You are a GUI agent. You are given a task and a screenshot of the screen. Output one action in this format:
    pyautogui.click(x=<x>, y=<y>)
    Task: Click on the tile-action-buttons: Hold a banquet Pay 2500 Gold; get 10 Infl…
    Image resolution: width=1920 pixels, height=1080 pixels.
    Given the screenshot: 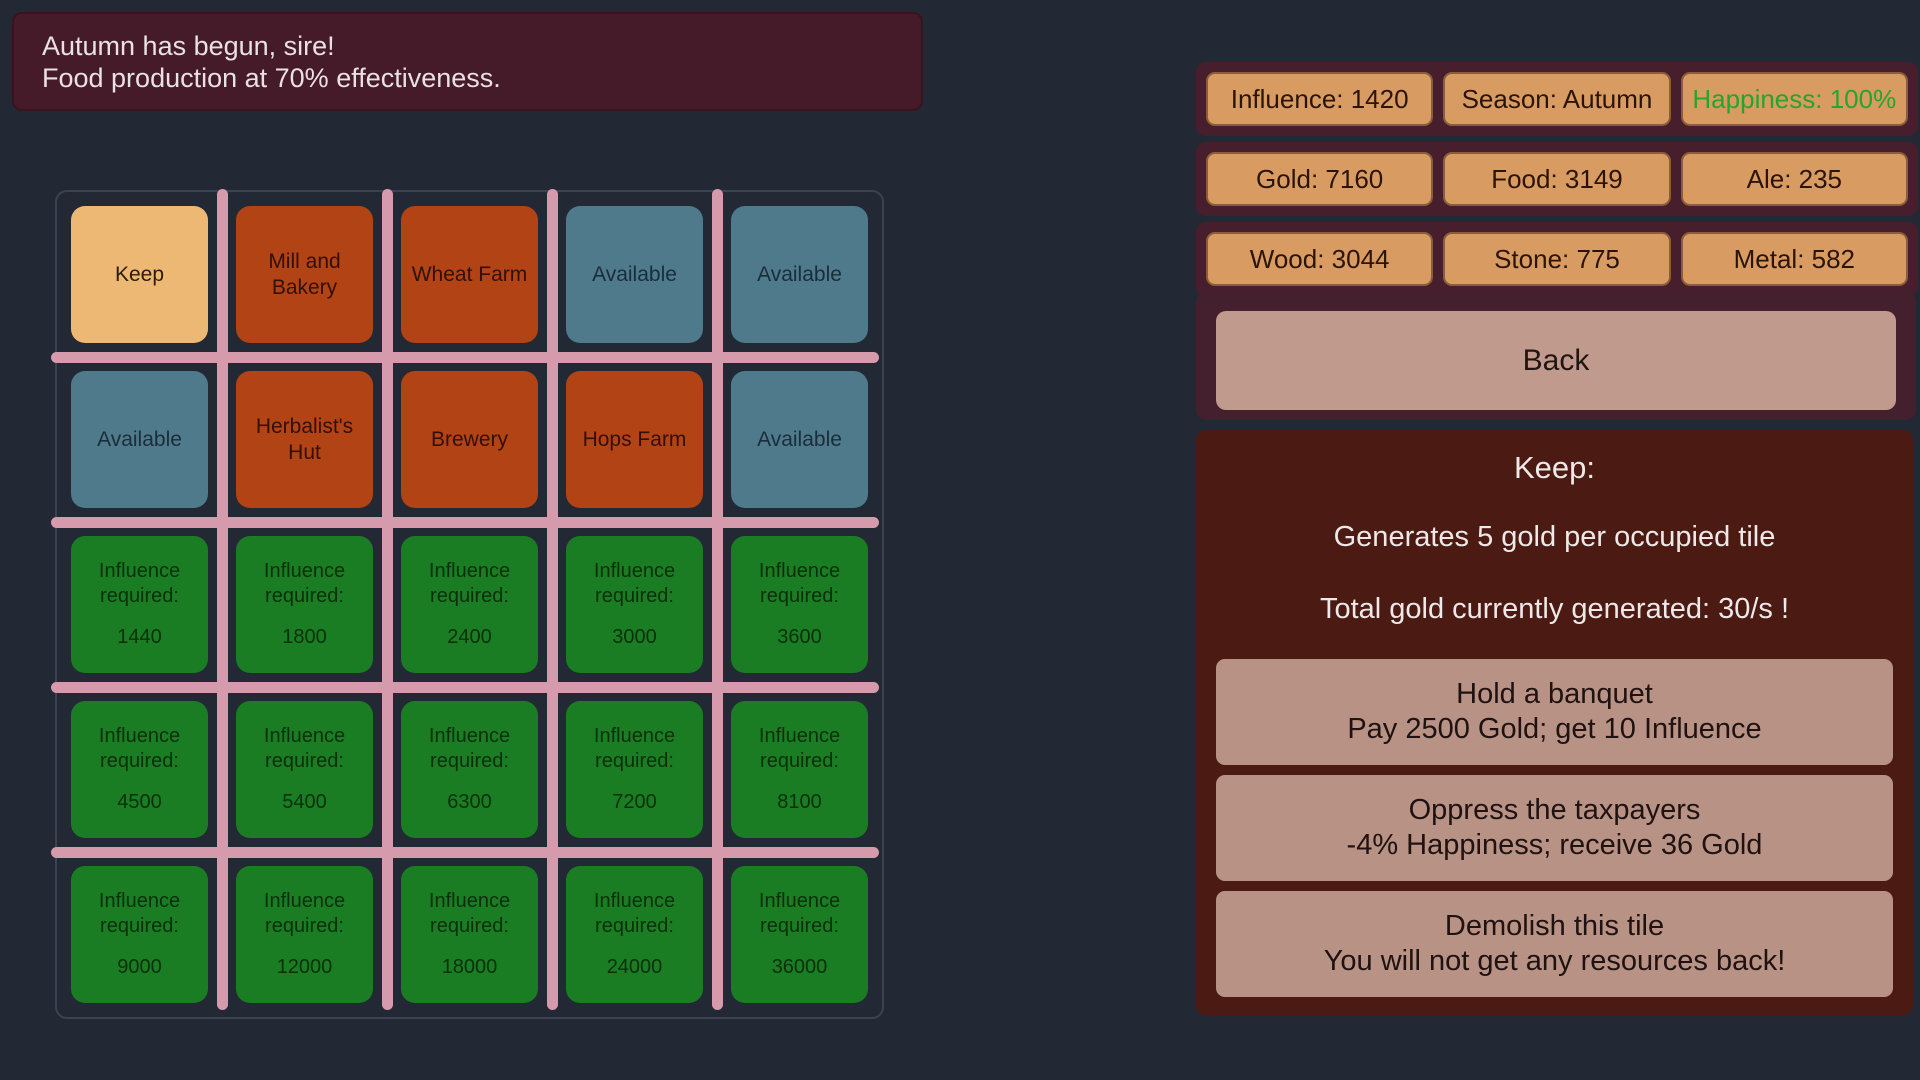 What is the action you would take?
    pyautogui.click(x=1554, y=828)
    